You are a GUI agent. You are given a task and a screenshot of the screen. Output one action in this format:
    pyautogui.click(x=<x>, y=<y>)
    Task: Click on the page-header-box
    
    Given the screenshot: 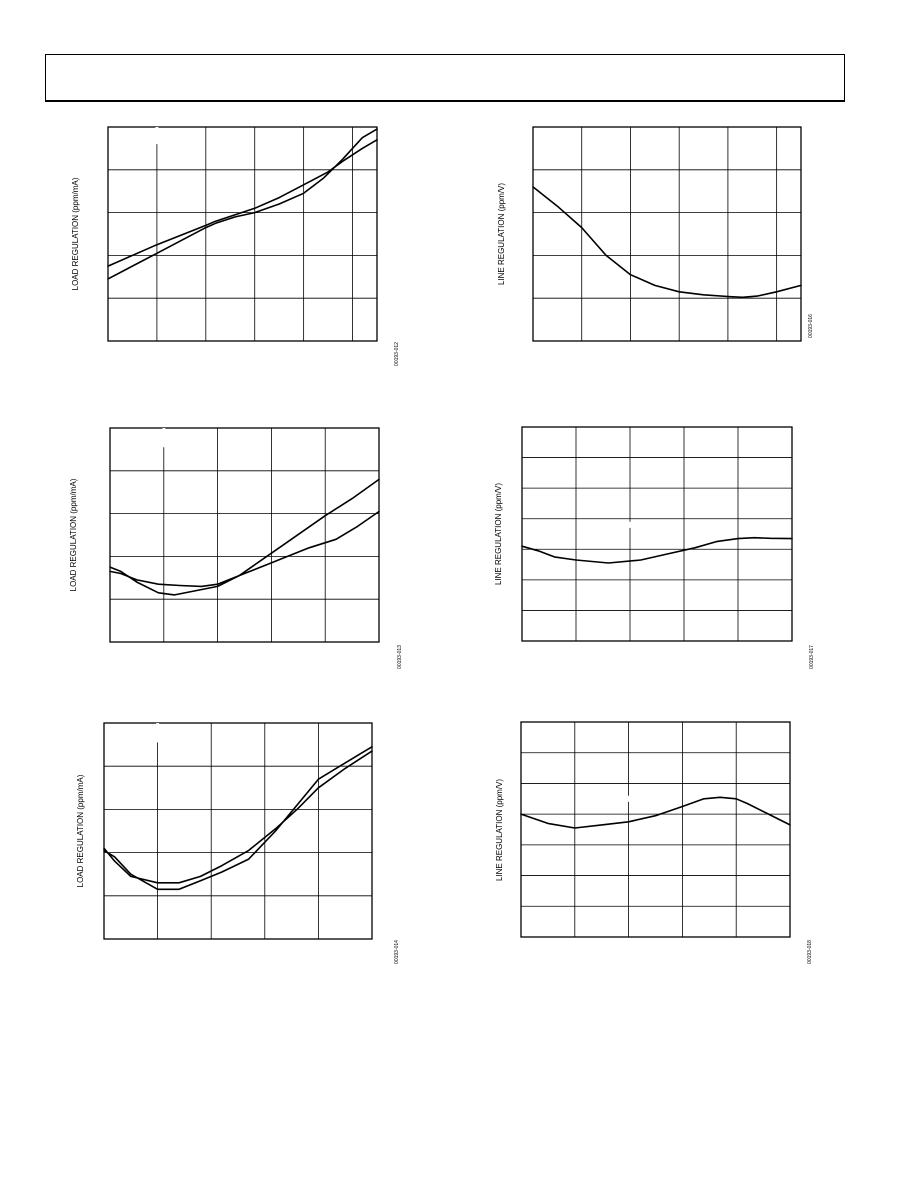 What is the action you would take?
    pyautogui.click(x=445, y=78)
    